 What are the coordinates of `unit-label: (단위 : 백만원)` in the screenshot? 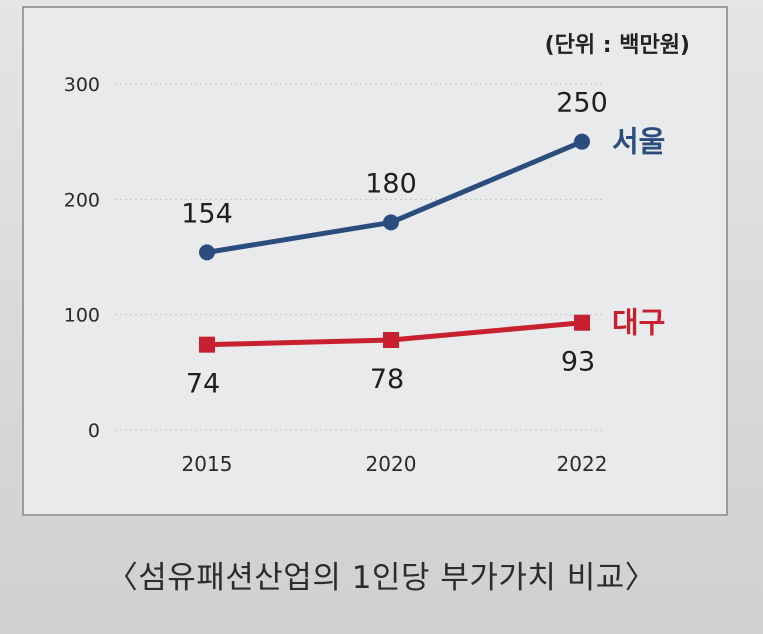 It's located at (617, 45).